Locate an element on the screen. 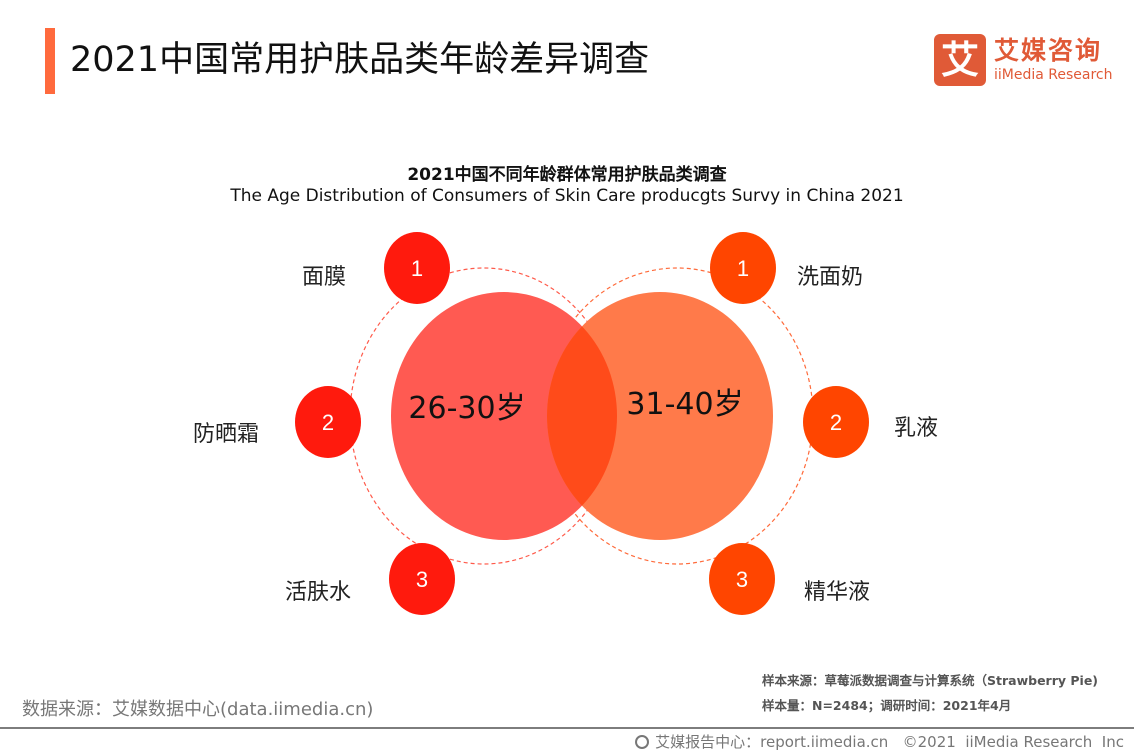  page-title: 2021中国常用护肤品类年龄差异调查 is located at coordinates (360, 60).